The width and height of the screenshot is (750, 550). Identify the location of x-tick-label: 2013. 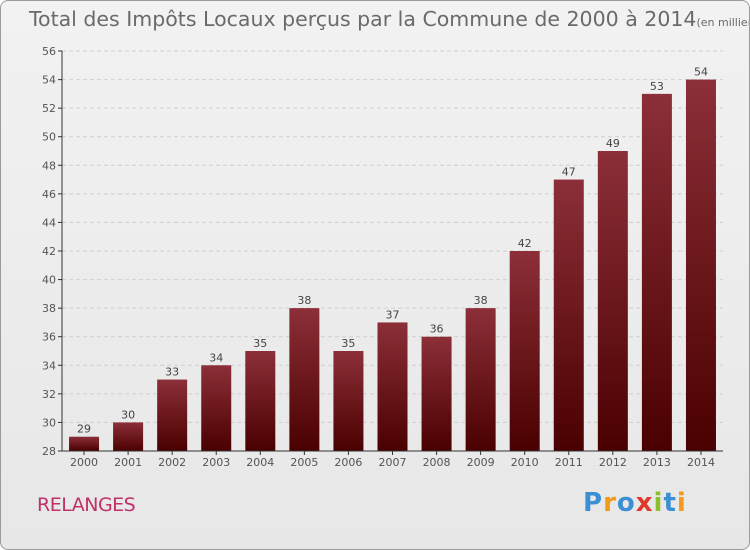
(657, 462).